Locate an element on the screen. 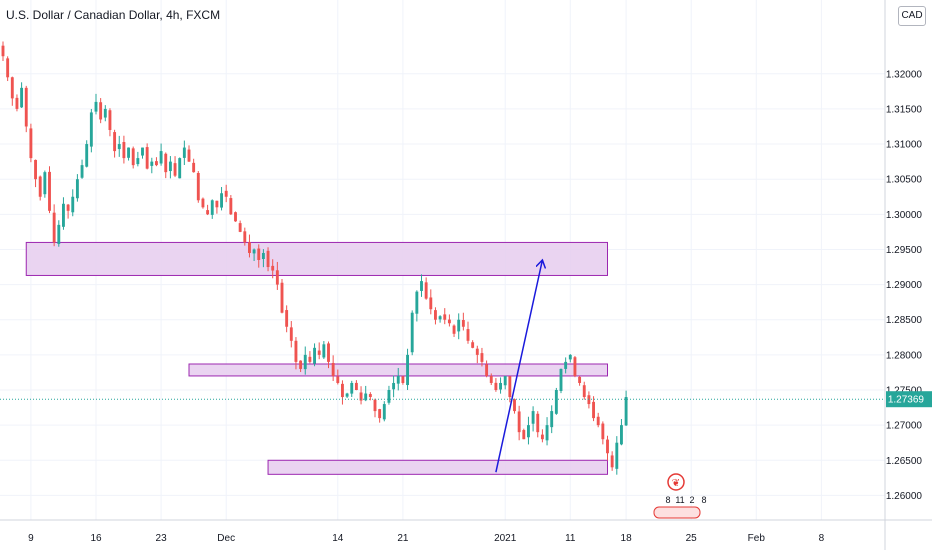 The width and height of the screenshot is (932, 550). projection-arrow is located at coordinates (519, 366).